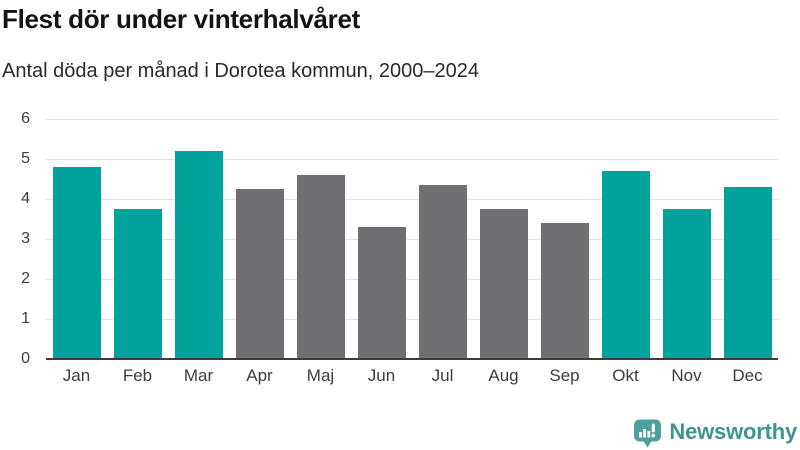 The image size is (800, 450). Describe the element at coordinates (648, 433) in the screenshot. I see `bar-chart-speech-bubble-icon` at that location.